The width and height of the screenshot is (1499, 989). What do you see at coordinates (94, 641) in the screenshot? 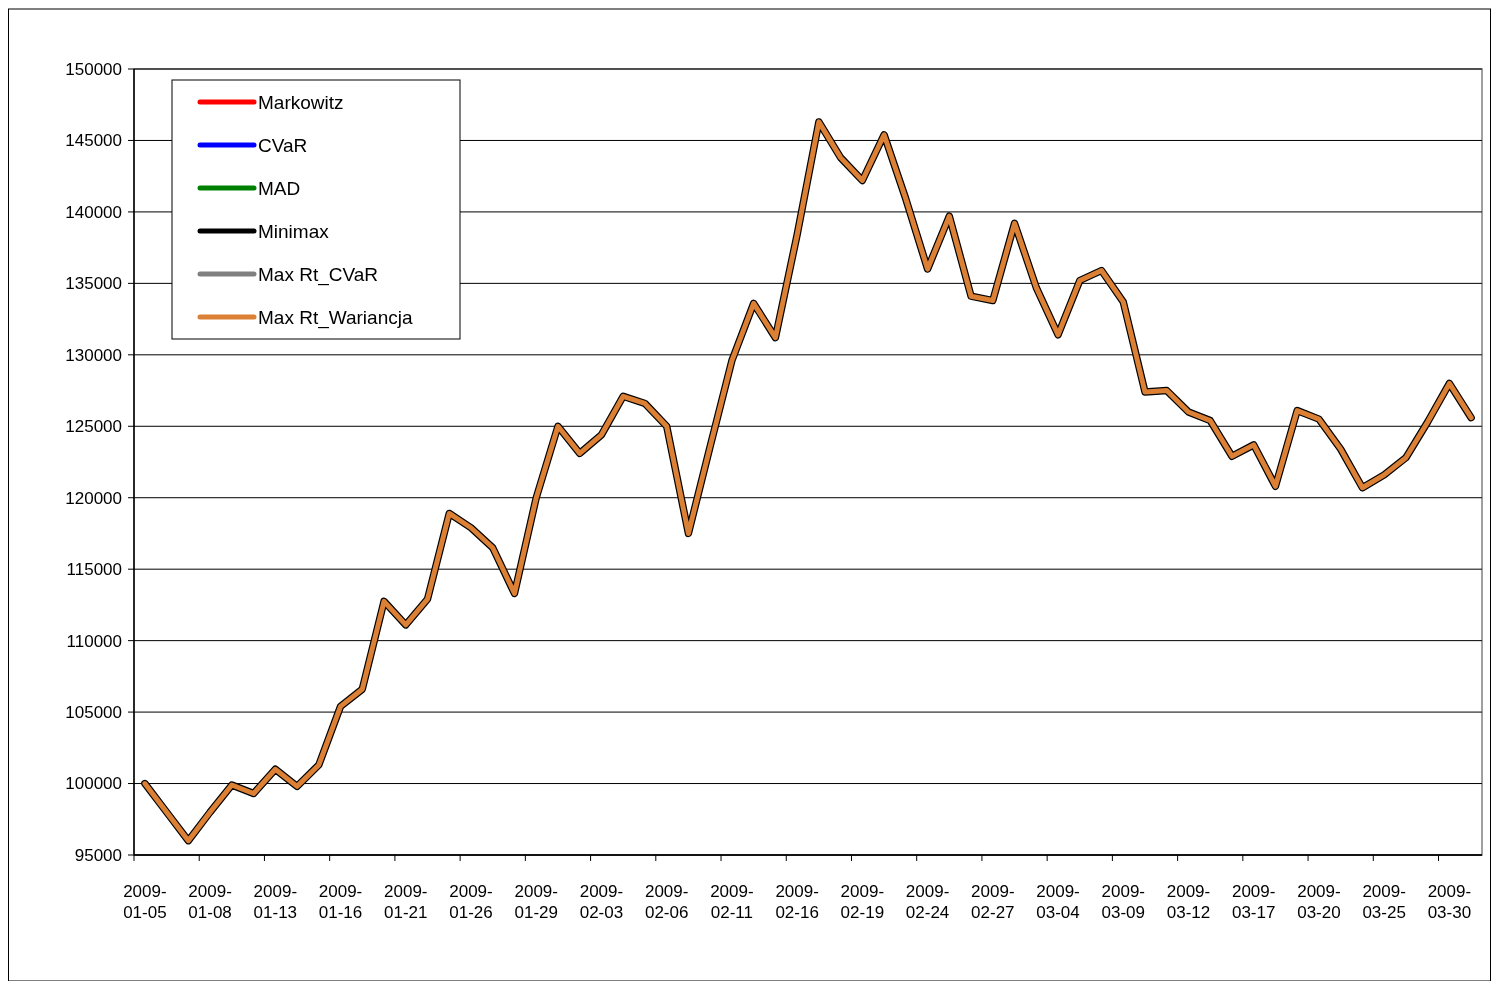
I see `y-tick-label: 110000` at bounding box center [94, 641].